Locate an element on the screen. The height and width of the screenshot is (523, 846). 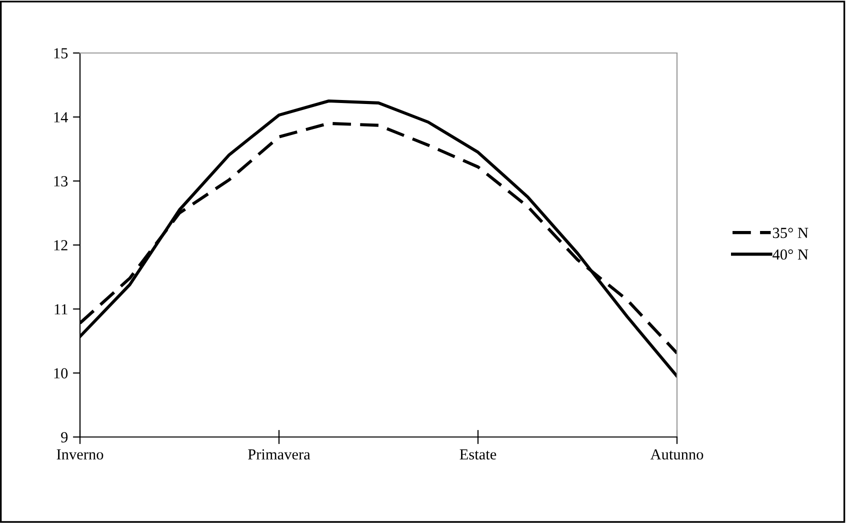
y-tick-label: 13 is located at coordinates (61, 181).